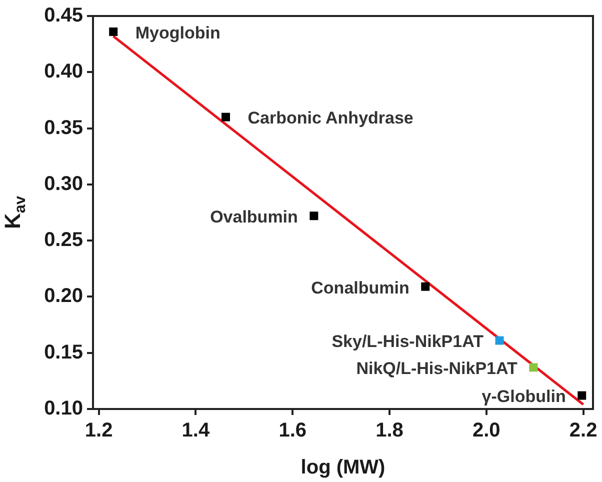 Image resolution: width=602 pixels, height=482 pixels. Describe the element at coordinates (486, 431) in the screenshot. I see `x-tick-label: 2.0` at that location.